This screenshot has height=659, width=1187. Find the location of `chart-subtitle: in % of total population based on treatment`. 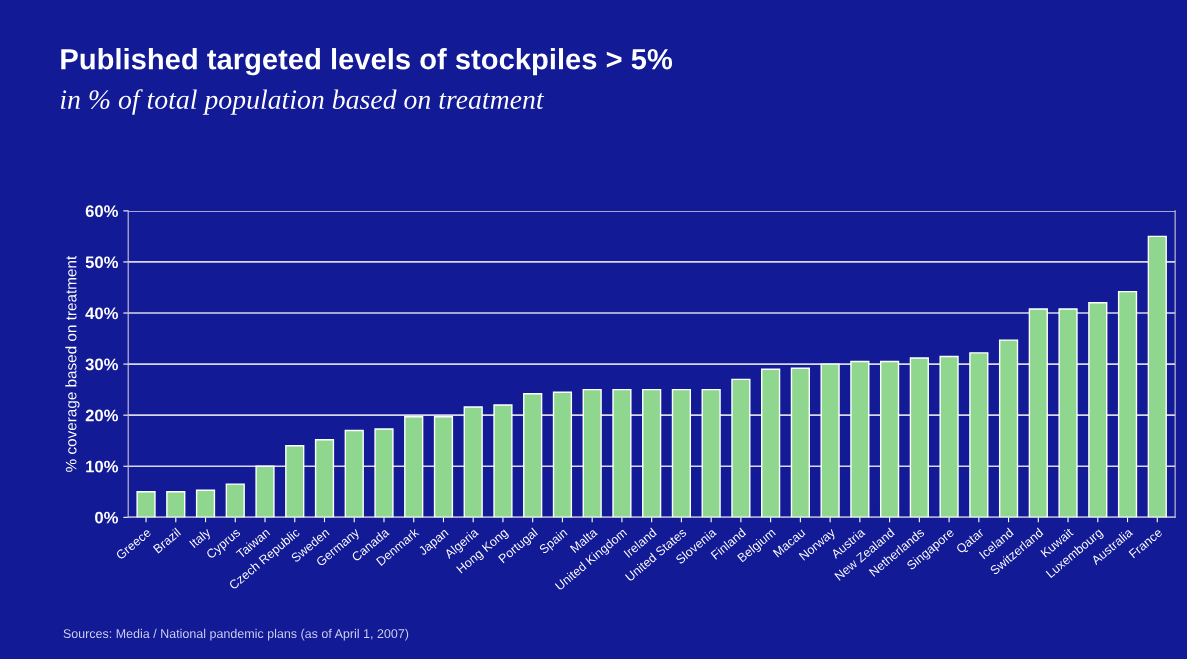

chart-subtitle: in % of total population based on treatment is located at coordinates (302, 102).